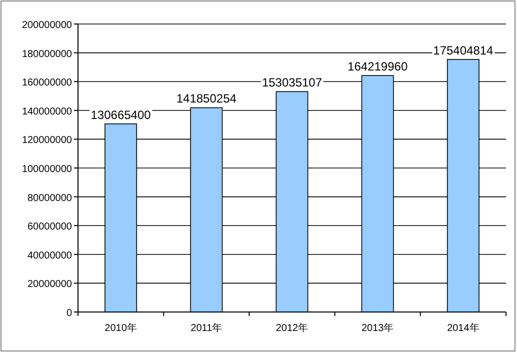 This screenshot has height=353, width=517. Describe the element at coordinates (47, 112) in the screenshot. I see `y-tick-label: 140000000` at that location.